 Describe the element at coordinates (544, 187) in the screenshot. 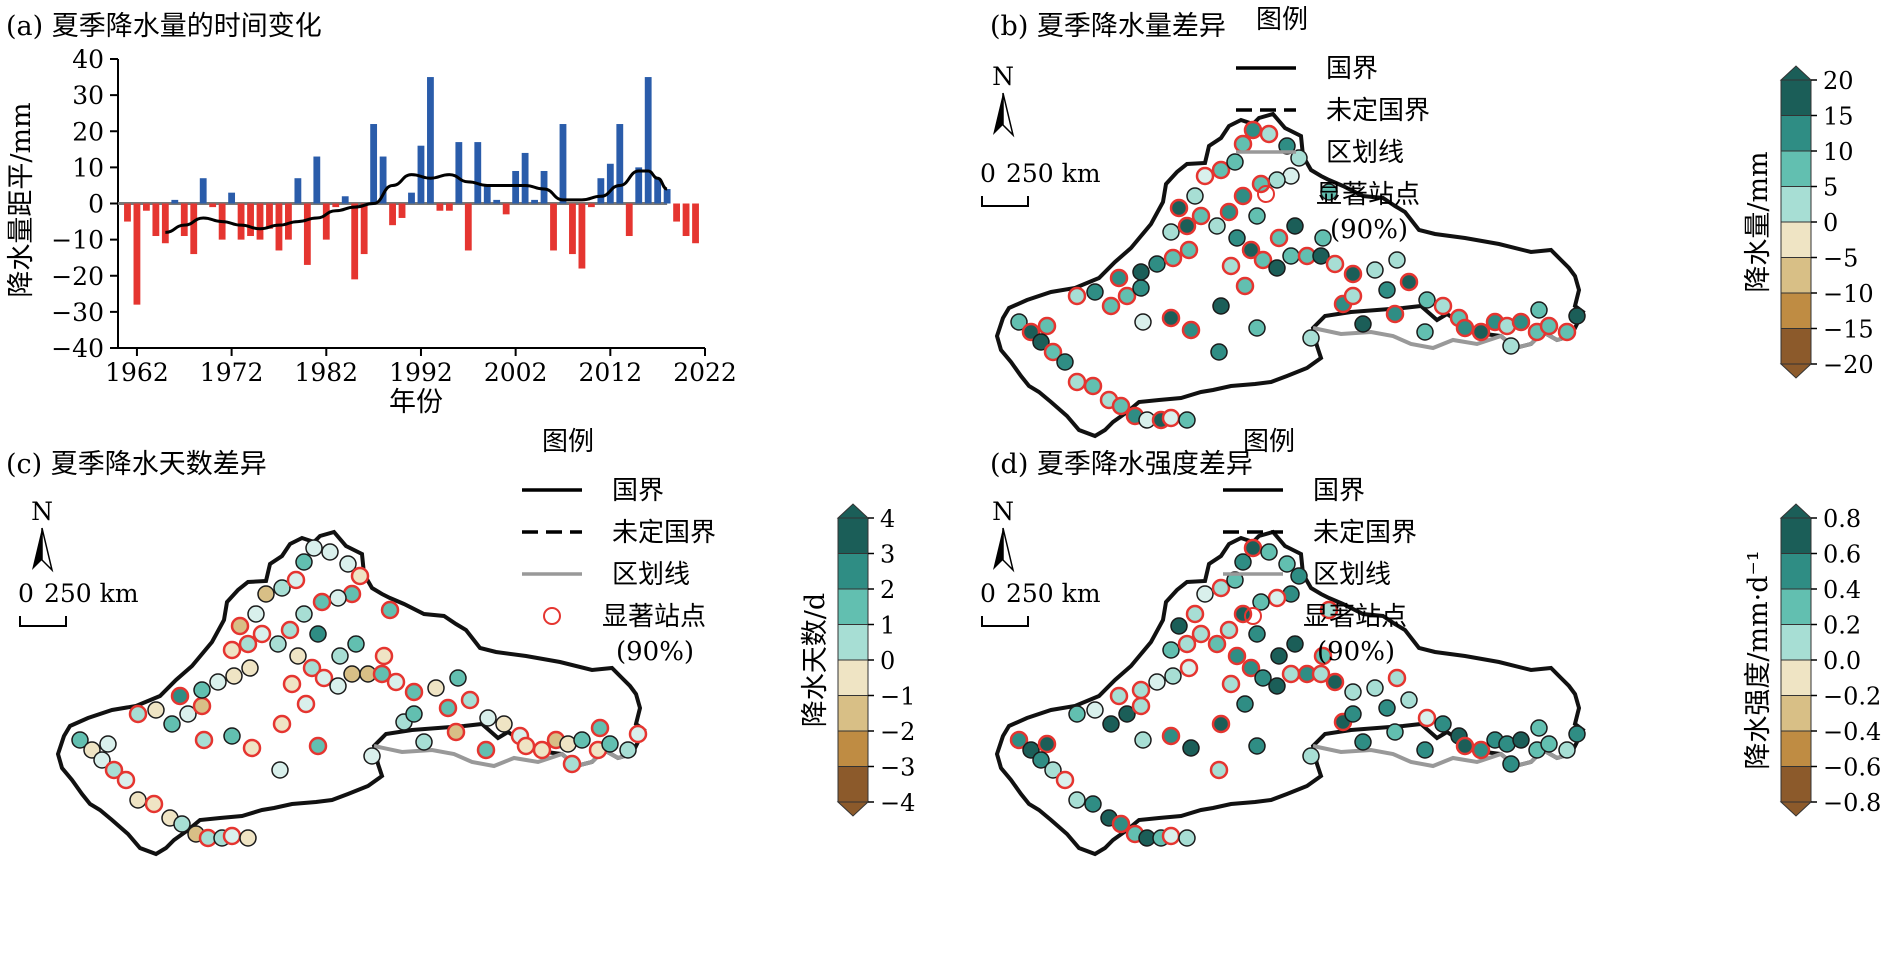

I see `bar-2005` at that location.